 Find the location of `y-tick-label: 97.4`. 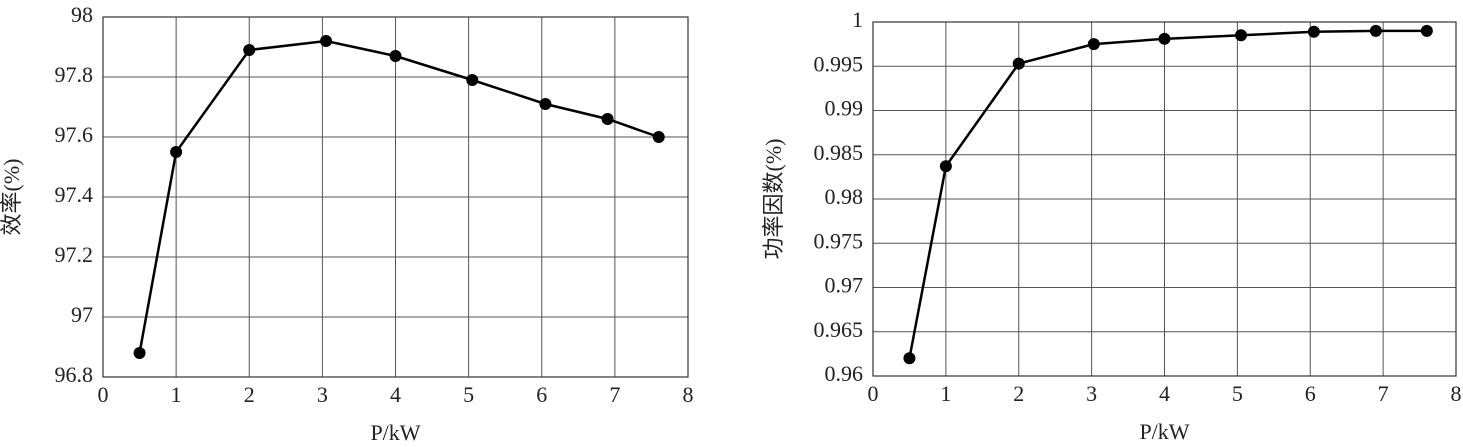

y-tick-label: 97.4 is located at coordinates (74, 194).